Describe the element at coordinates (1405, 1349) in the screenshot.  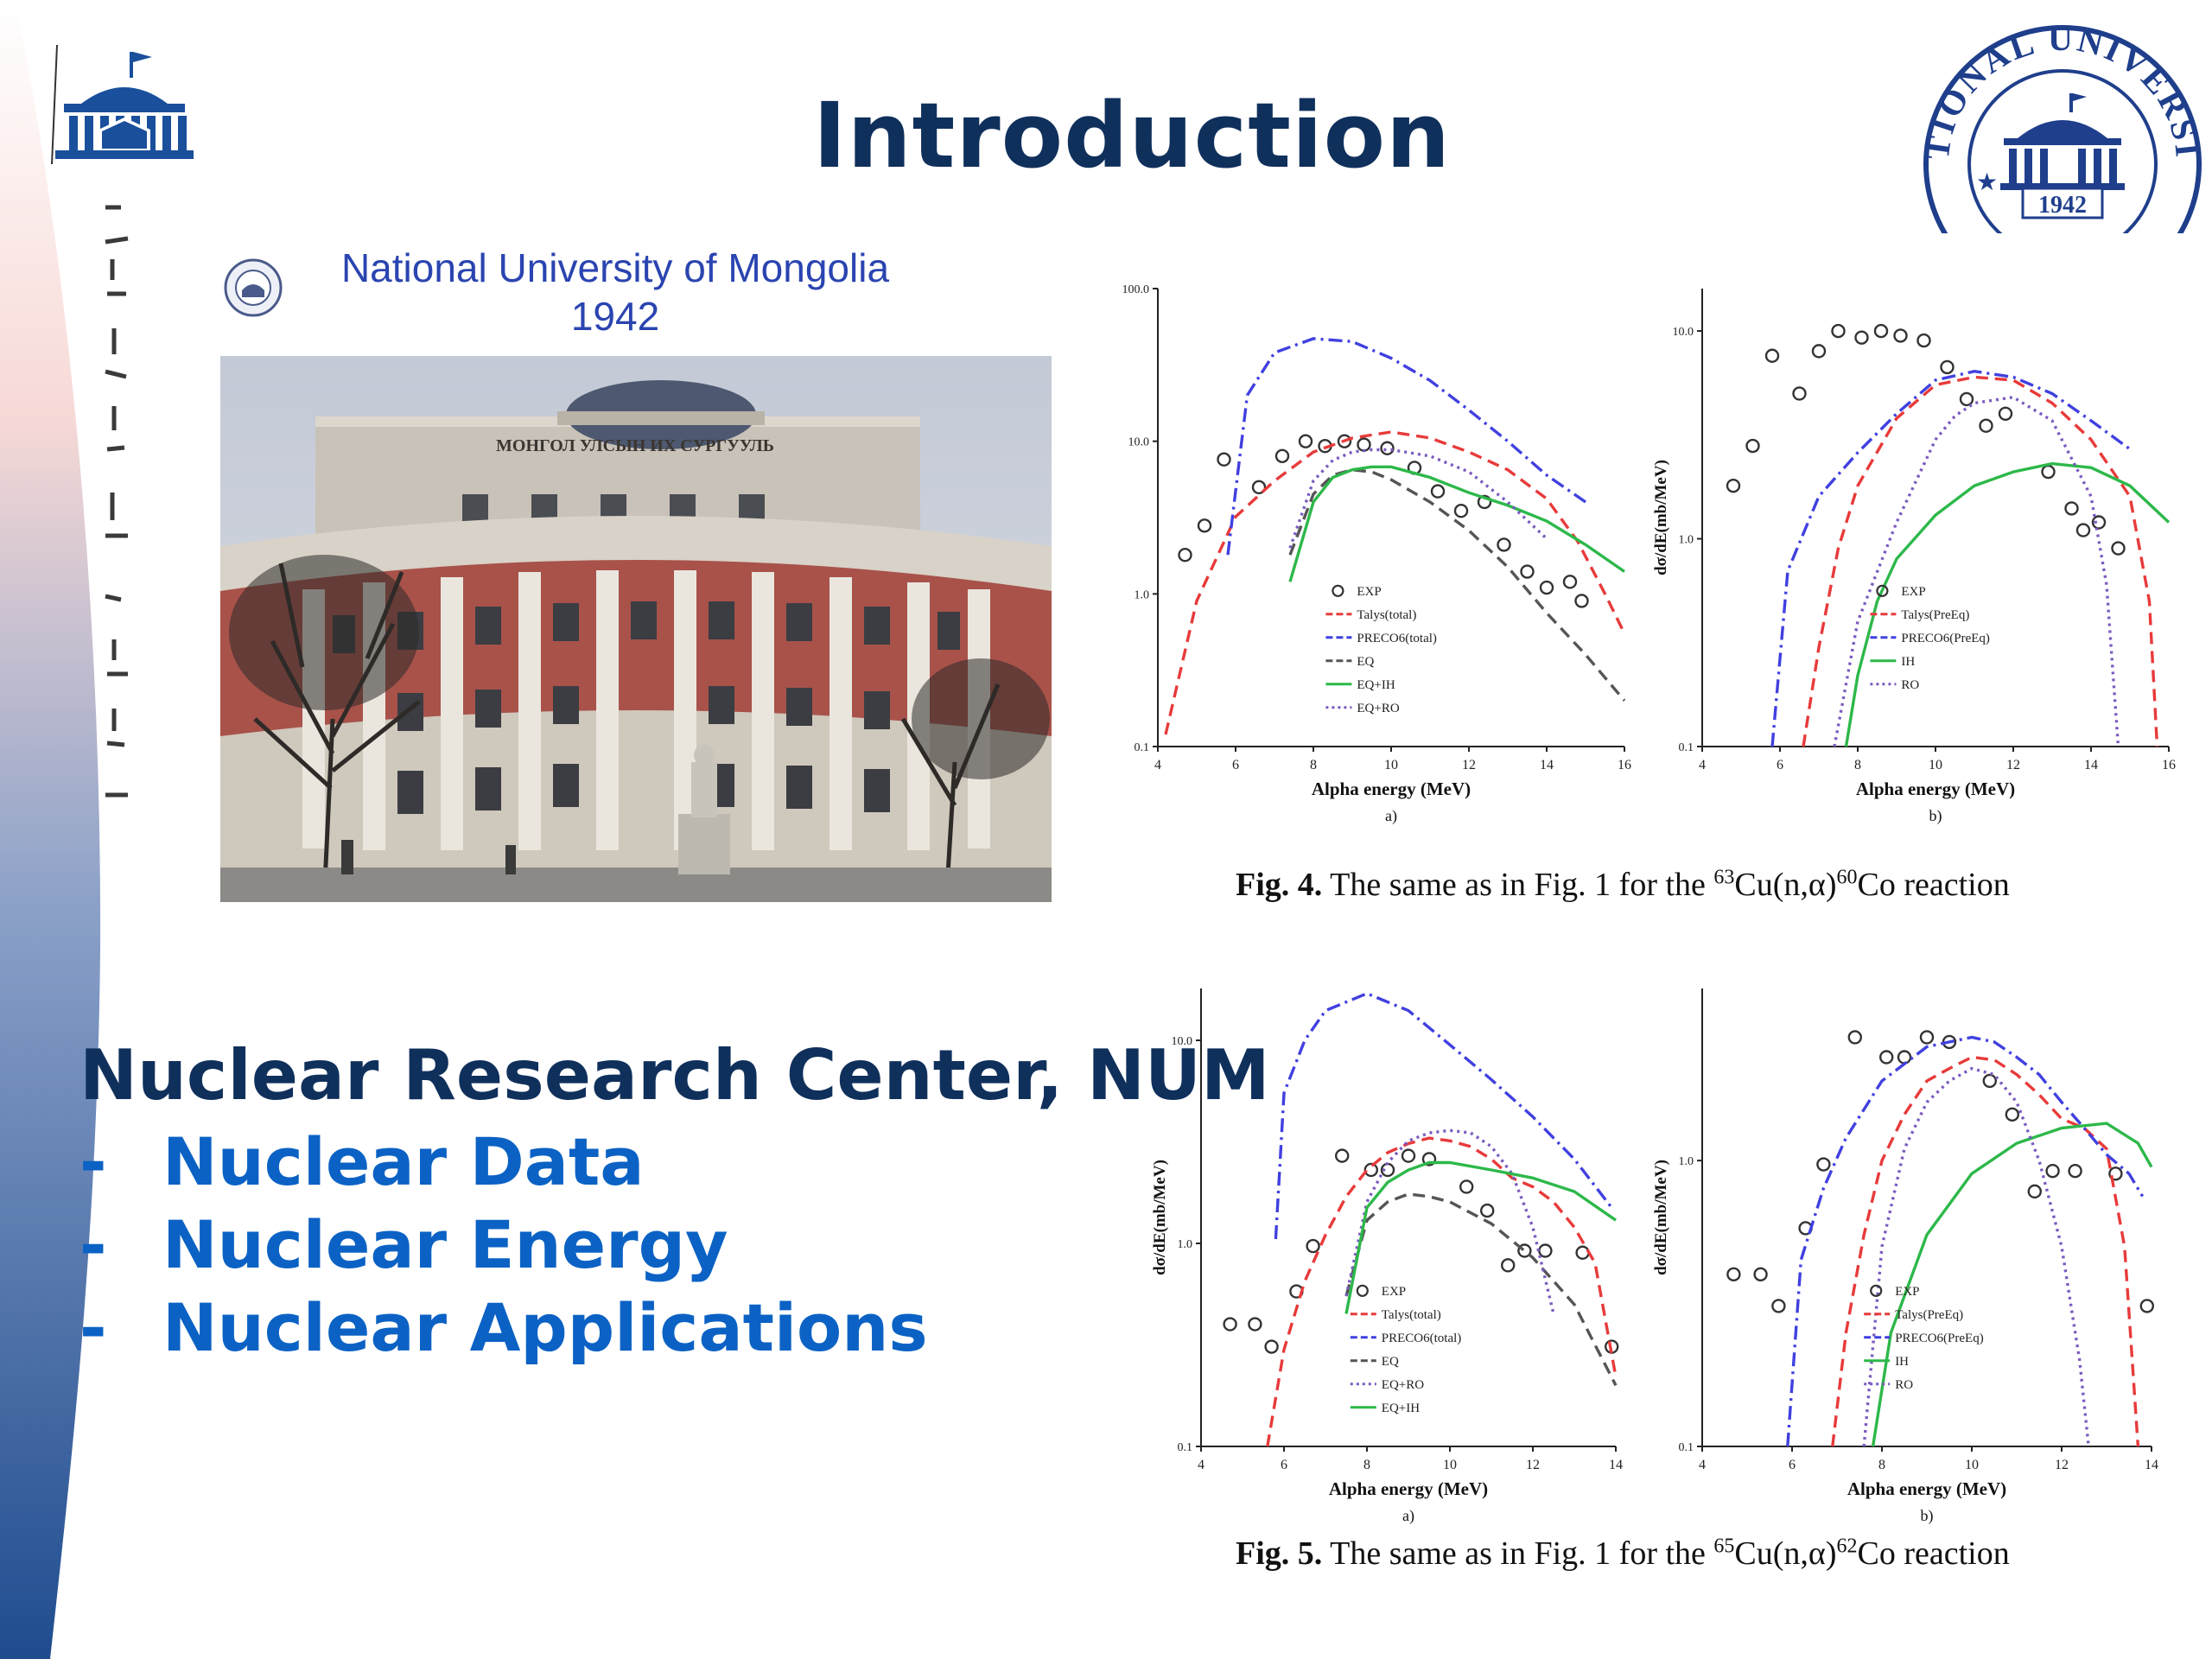
I see `chart-legend: EXP Talys(total) PRECO6(total) EQ EQ+RO EQ+IH` at that location.